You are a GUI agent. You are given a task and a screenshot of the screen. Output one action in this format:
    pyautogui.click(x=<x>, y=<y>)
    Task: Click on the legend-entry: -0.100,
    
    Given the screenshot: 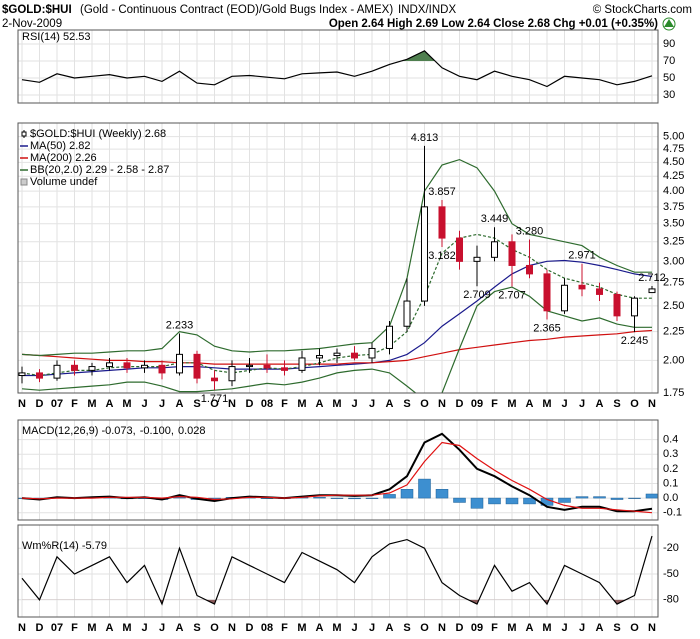 What is the action you would take?
    pyautogui.click(x=157, y=431)
    